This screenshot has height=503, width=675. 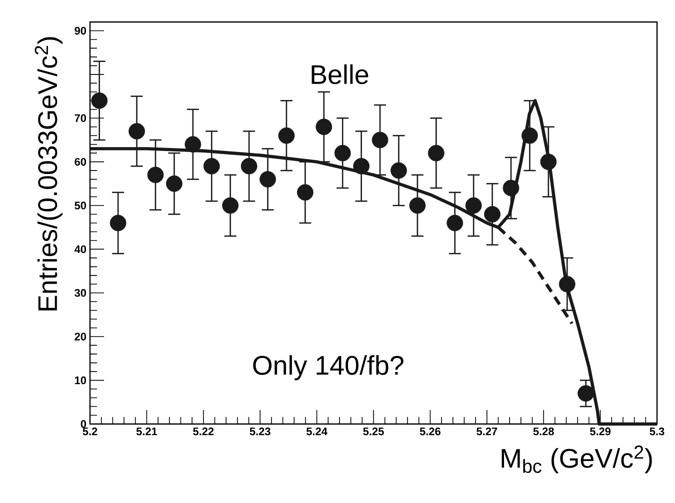 What do you see at coordinates (80, 249) in the screenshot?
I see `y-tick-label: 40` at bounding box center [80, 249].